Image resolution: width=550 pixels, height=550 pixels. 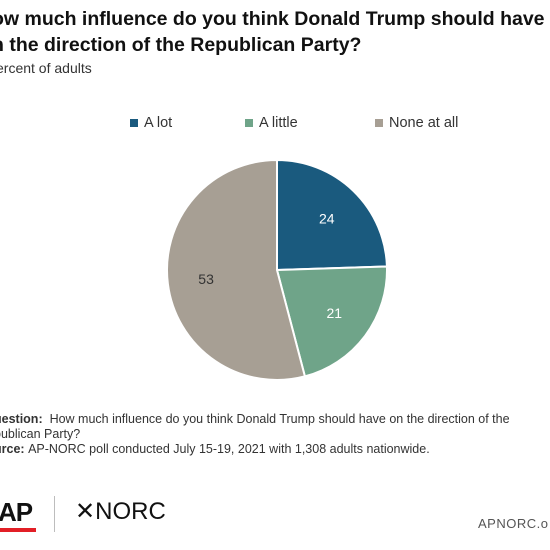 What do you see at coordinates (206, 279) in the screenshot?
I see `data-label-none-at-all: 53` at bounding box center [206, 279].